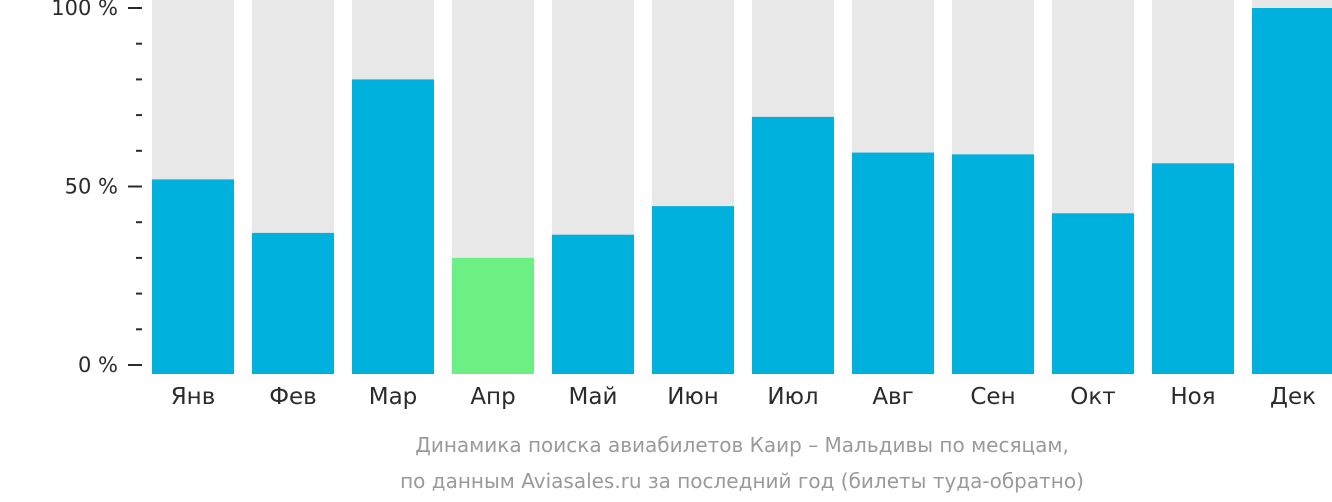  I want to click on y-tick-label-1: 0 %, so click(98, 365).